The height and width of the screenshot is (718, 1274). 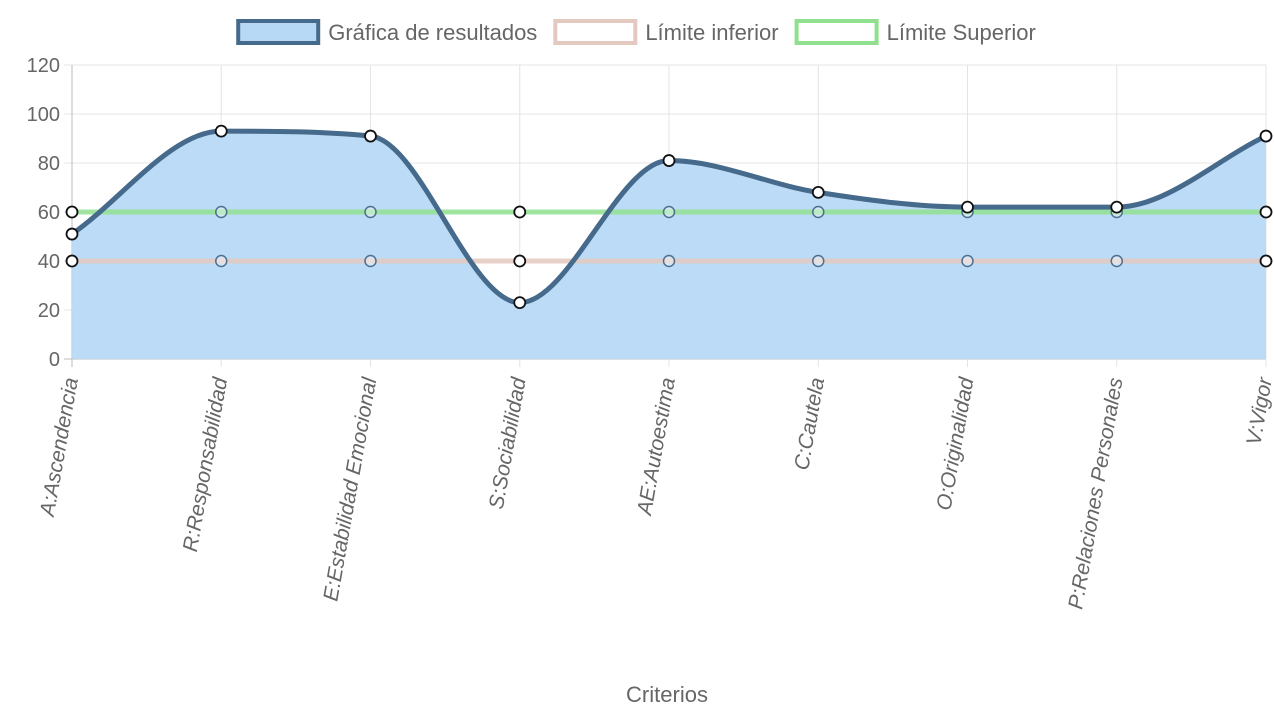 I want to click on legend-label: Límite Superior, so click(x=961, y=32).